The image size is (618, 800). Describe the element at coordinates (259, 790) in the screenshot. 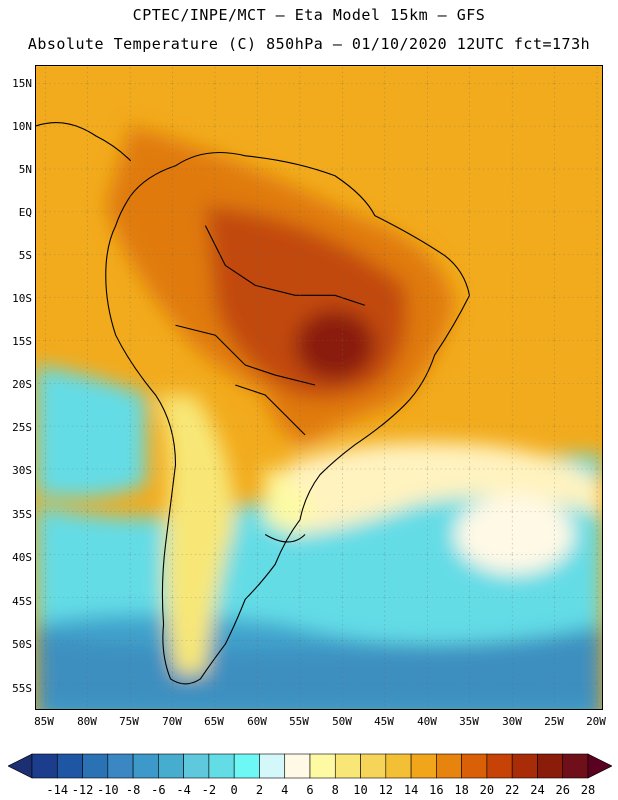

I see `colorbar-label: 2` at that location.